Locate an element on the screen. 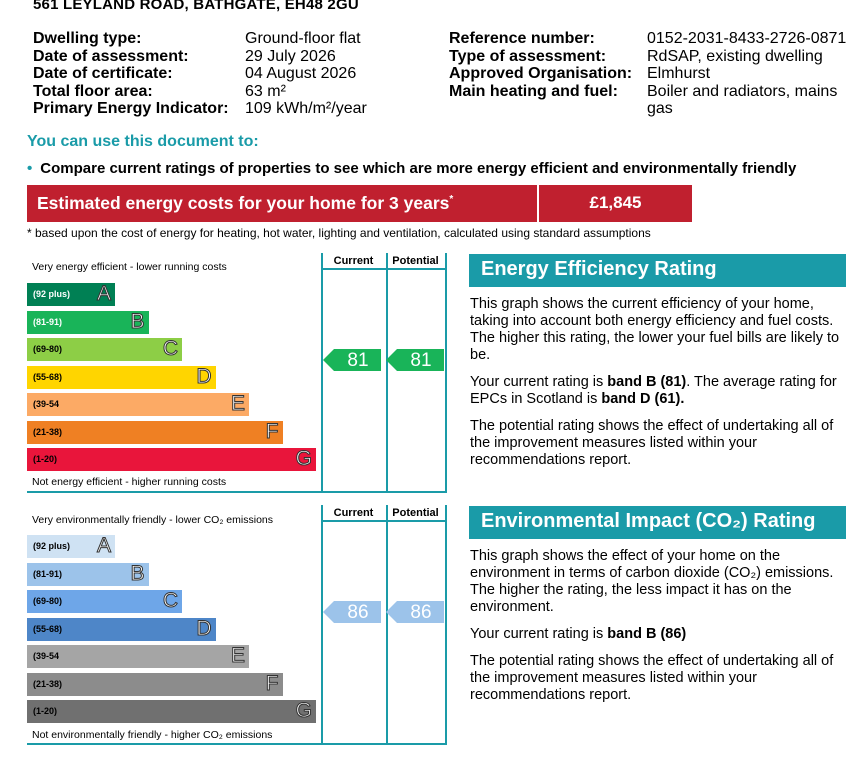 Image resolution: width=866 pixels, height=758 pixels. eer-title-text: Energy Efficiency Rating is located at coordinates (599, 269).